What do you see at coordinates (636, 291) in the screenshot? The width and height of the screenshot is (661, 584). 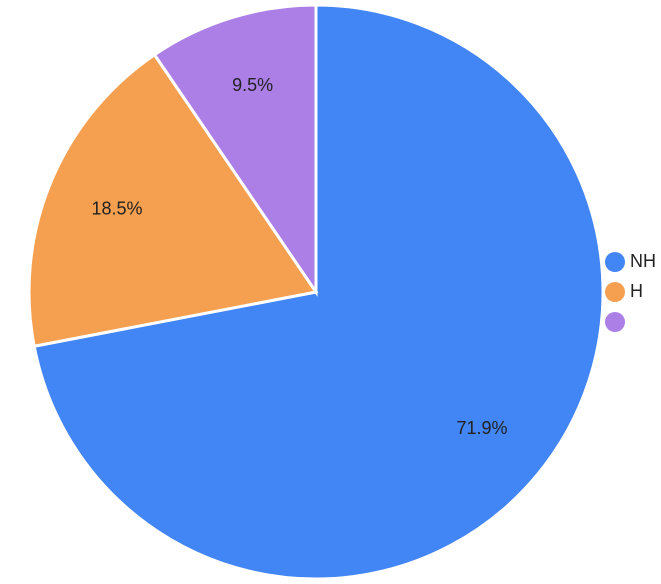 I see `legend-label: H` at bounding box center [636, 291].